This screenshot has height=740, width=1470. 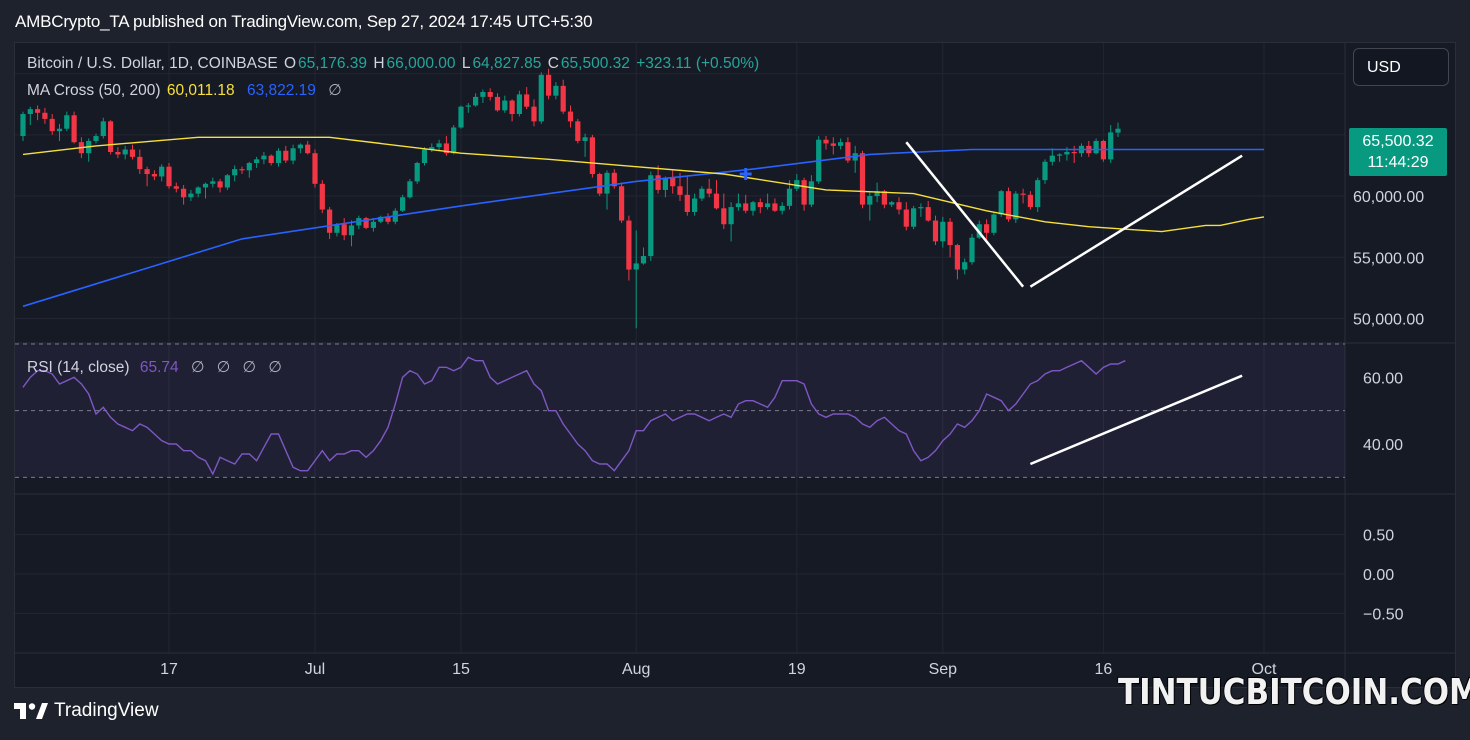 I want to click on watermark: TINTUCBITCOIN.COM, so click(x=1294, y=692).